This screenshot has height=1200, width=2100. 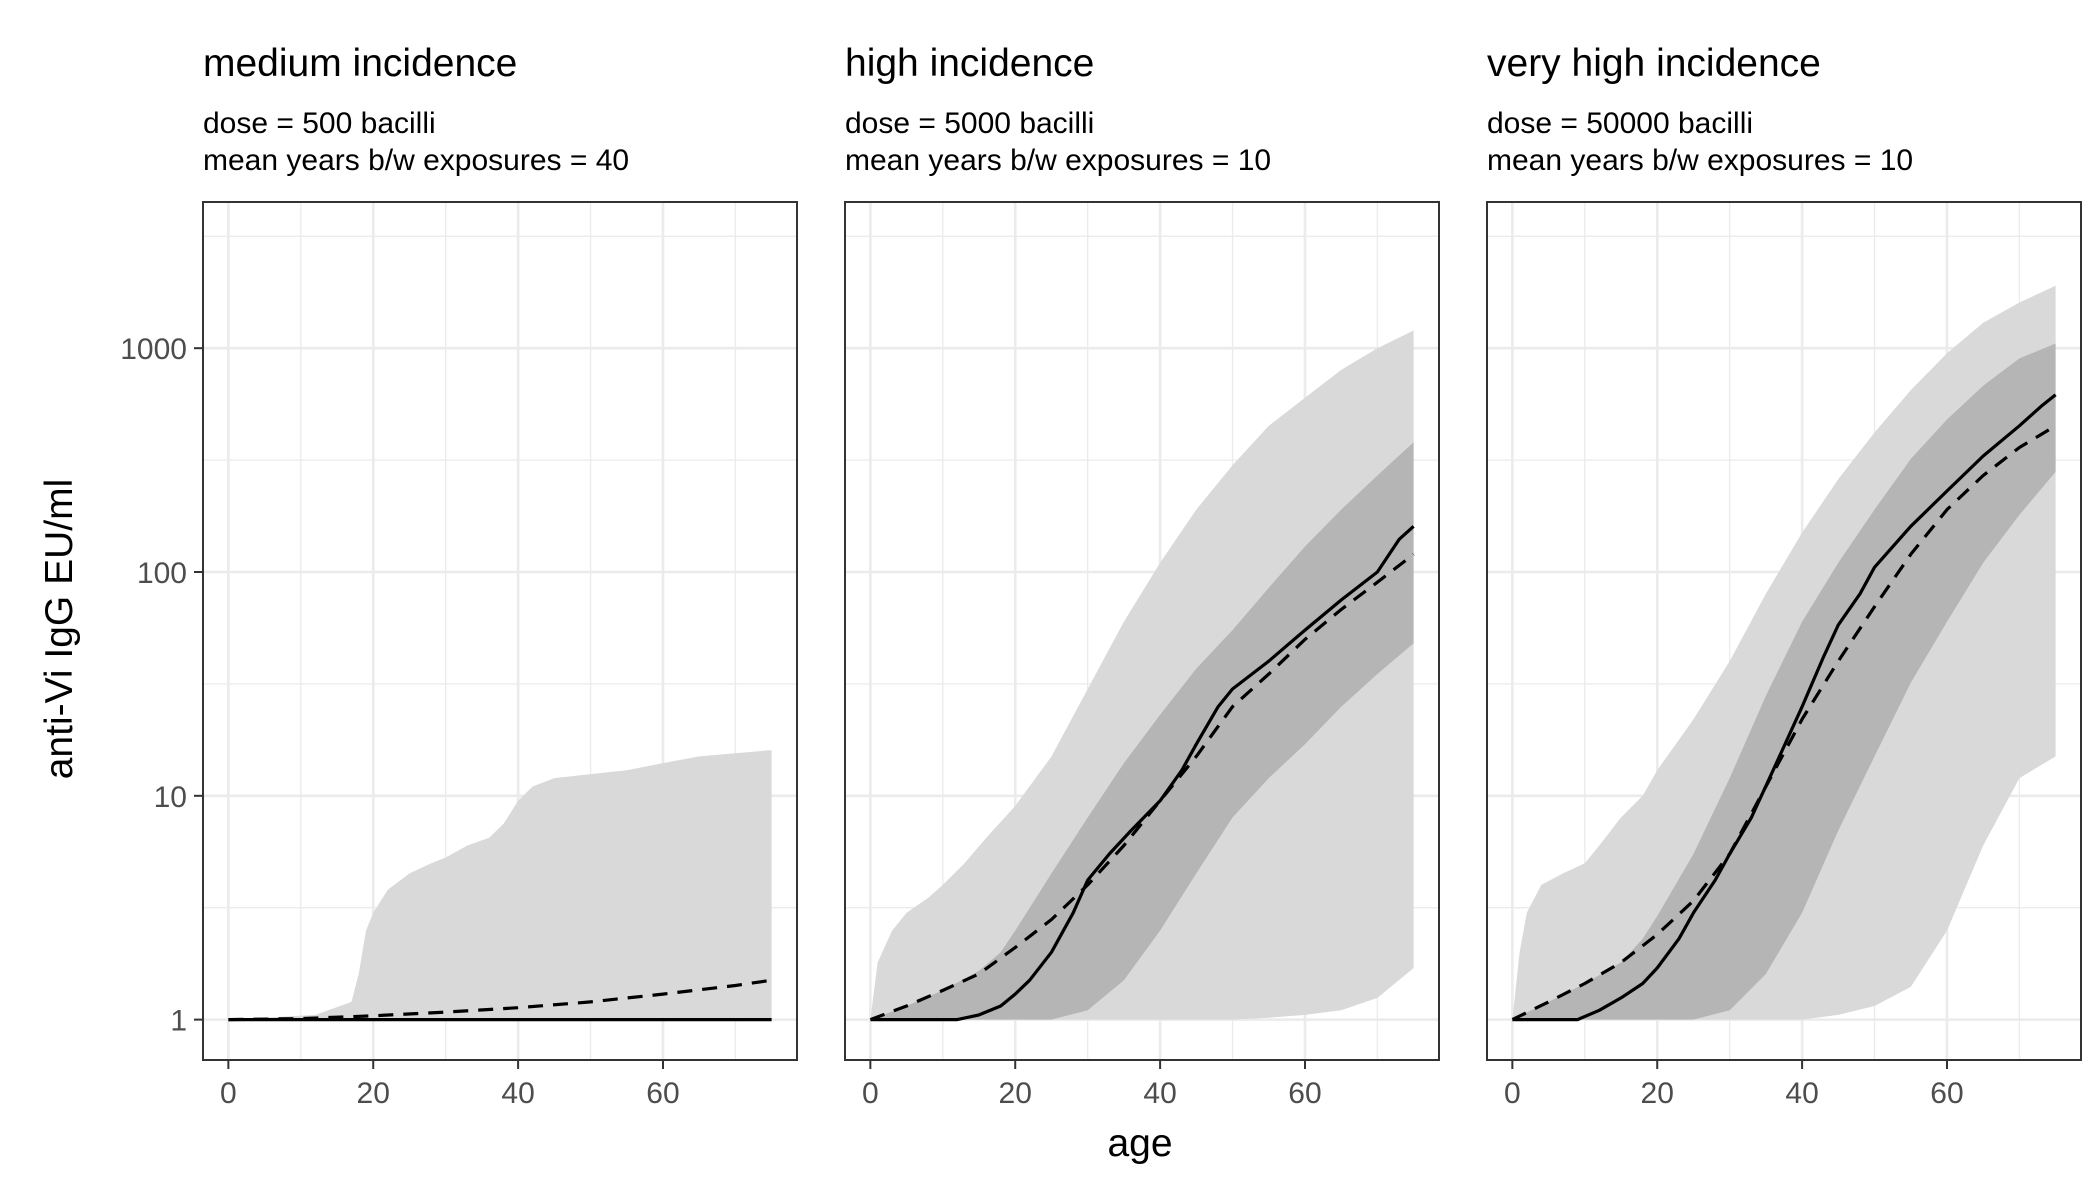 What do you see at coordinates (1654, 63) in the screenshot?
I see `panel-title: very high incidence` at bounding box center [1654, 63].